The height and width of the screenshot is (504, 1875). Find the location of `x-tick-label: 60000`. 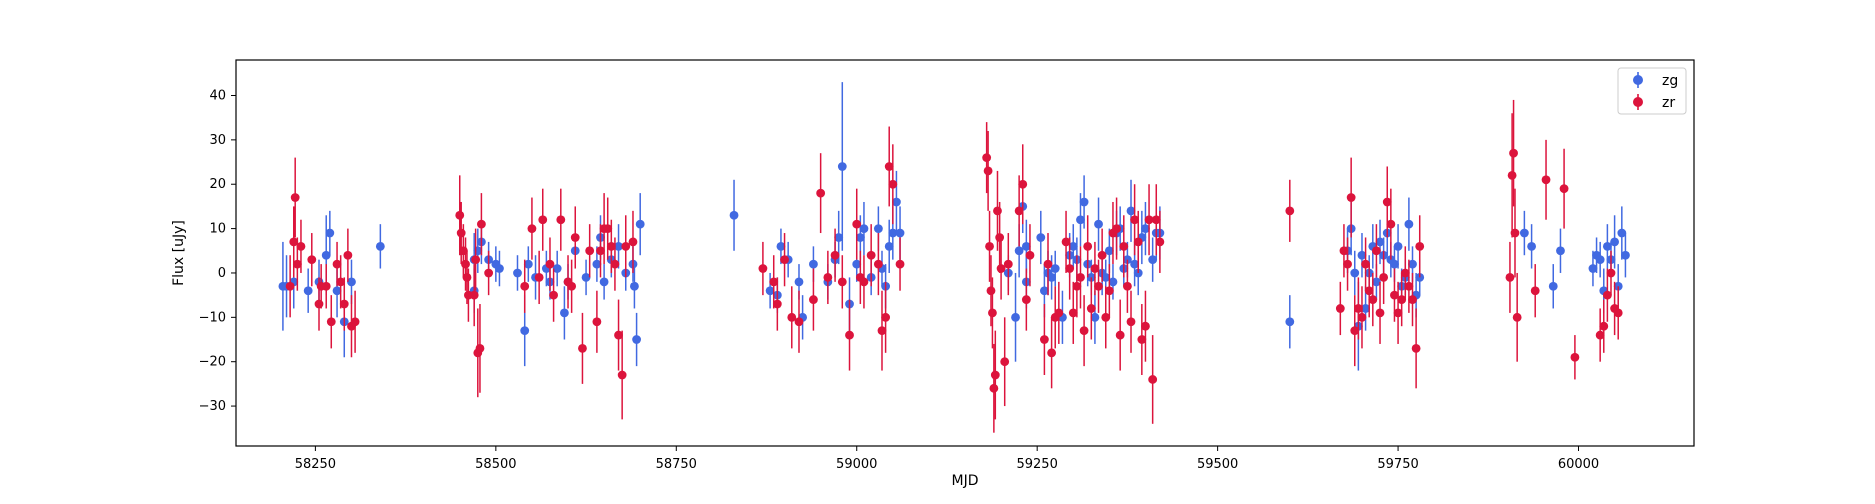

x-tick-label: 60000 is located at coordinates (1578, 464).